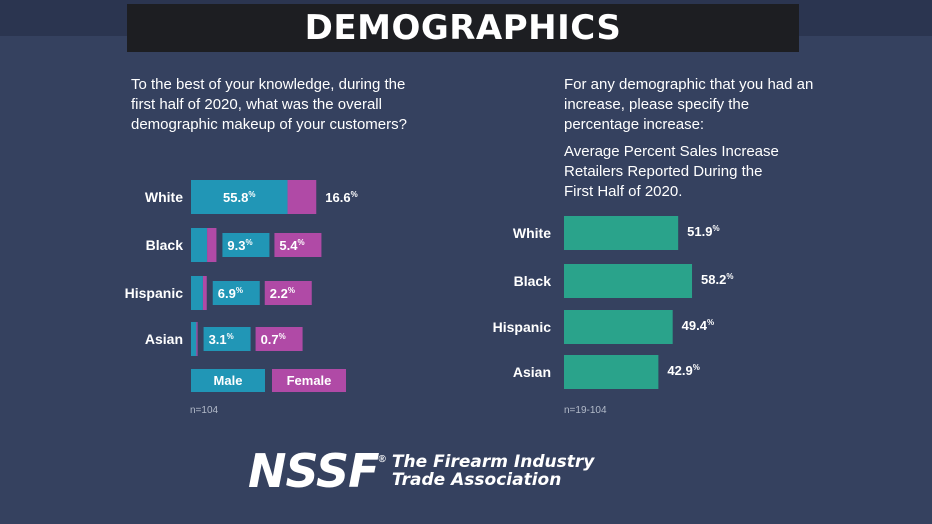 Image resolution: width=932 pixels, height=524 pixels. What do you see at coordinates (282, 293) in the screenshot?
I see `female-value-label: 2.2%` at bounding box center [282, 293].